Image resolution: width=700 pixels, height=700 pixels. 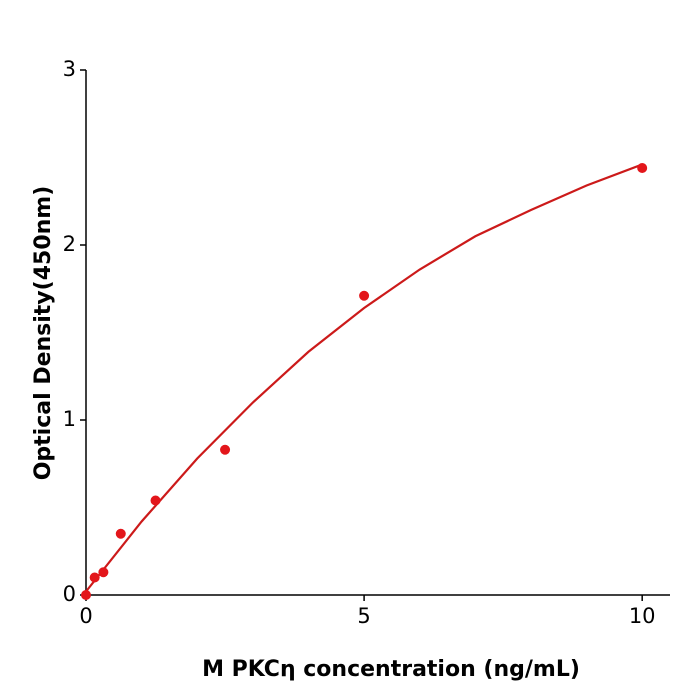 What do you see at coordinates (69, 69) in the screenshot?
I see `y-tick-label: 3` at bounding box center [69, 69].